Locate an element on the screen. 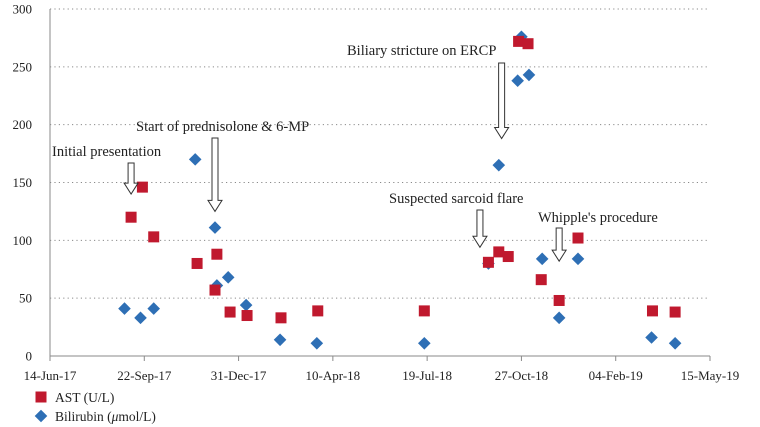  legend-marker-ast is located at coordinates (41, 397).